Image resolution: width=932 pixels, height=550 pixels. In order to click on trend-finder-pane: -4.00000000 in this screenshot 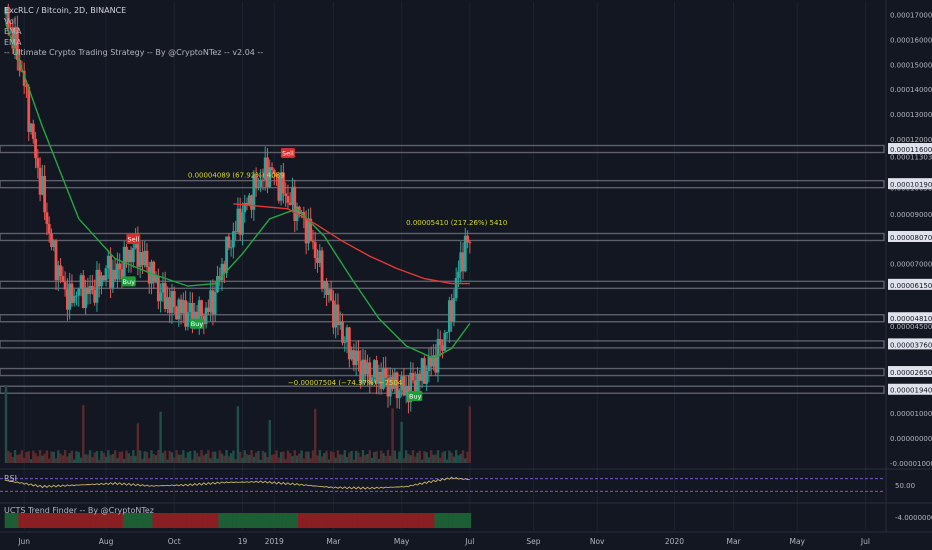, I will do `click(466, 515)`.